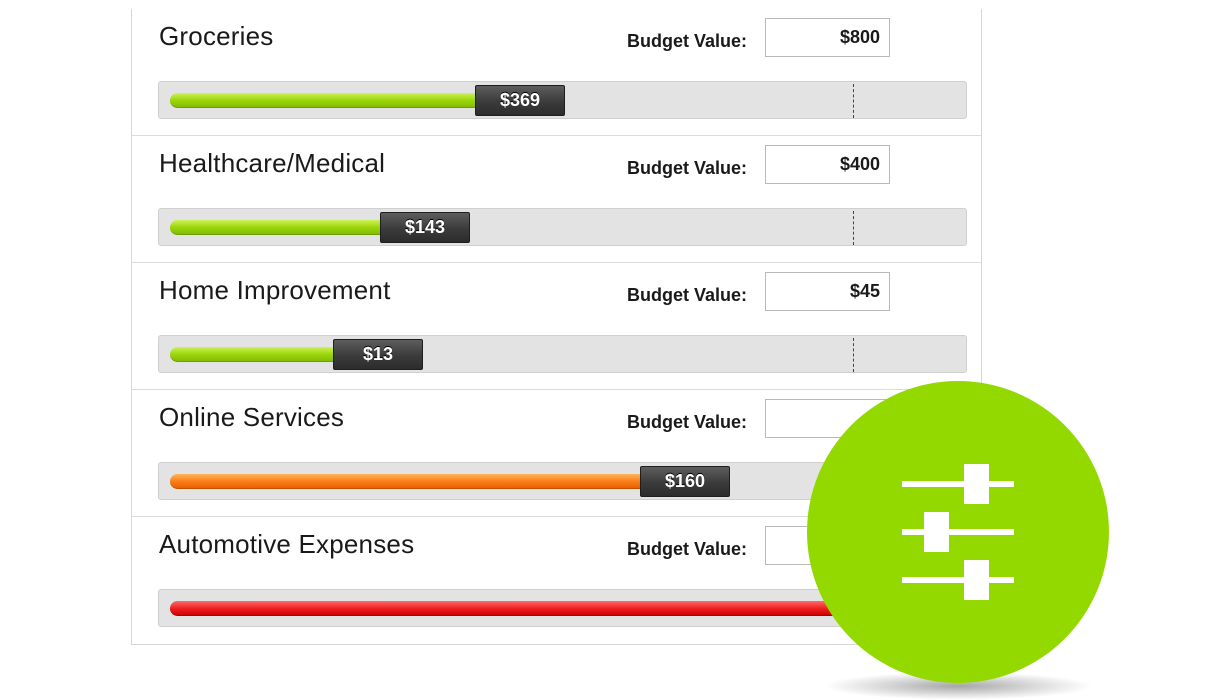  What do you see at coordinates (562, 227) in the screenshot?
I see `spending-track: $143` at bounding box center [562, 227].